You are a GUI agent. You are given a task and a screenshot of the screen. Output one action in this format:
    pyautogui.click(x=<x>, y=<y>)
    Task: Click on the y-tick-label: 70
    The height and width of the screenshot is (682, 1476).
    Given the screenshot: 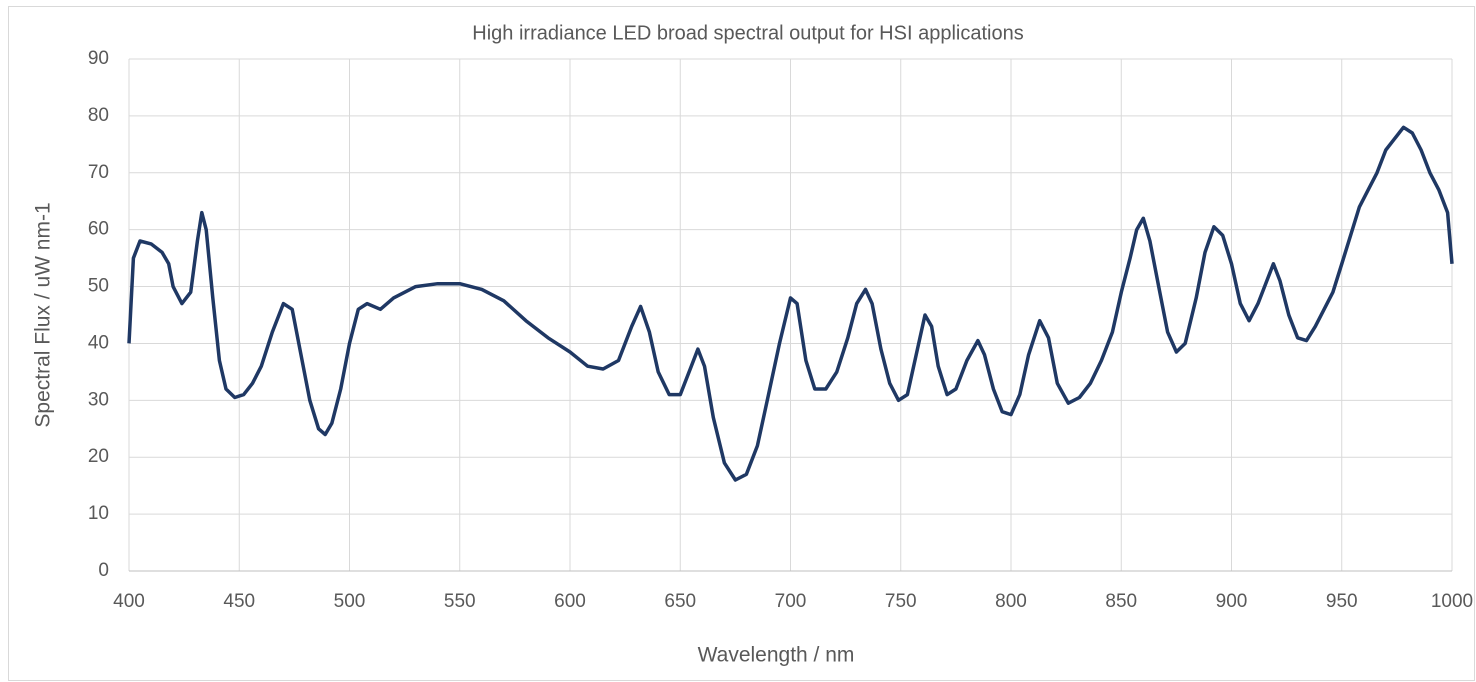 What is the action you would take?
    pyautogui.click(x=98, y=172)
    